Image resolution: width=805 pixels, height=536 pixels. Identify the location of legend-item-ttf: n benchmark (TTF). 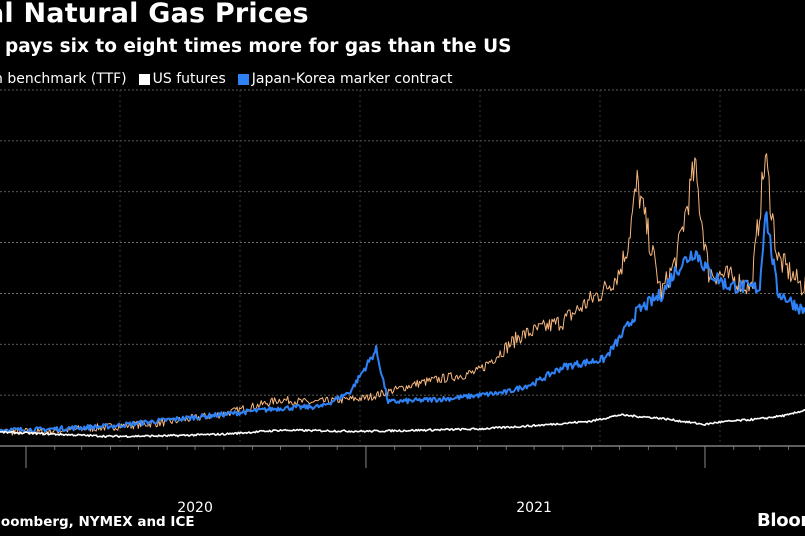
(63, 79).